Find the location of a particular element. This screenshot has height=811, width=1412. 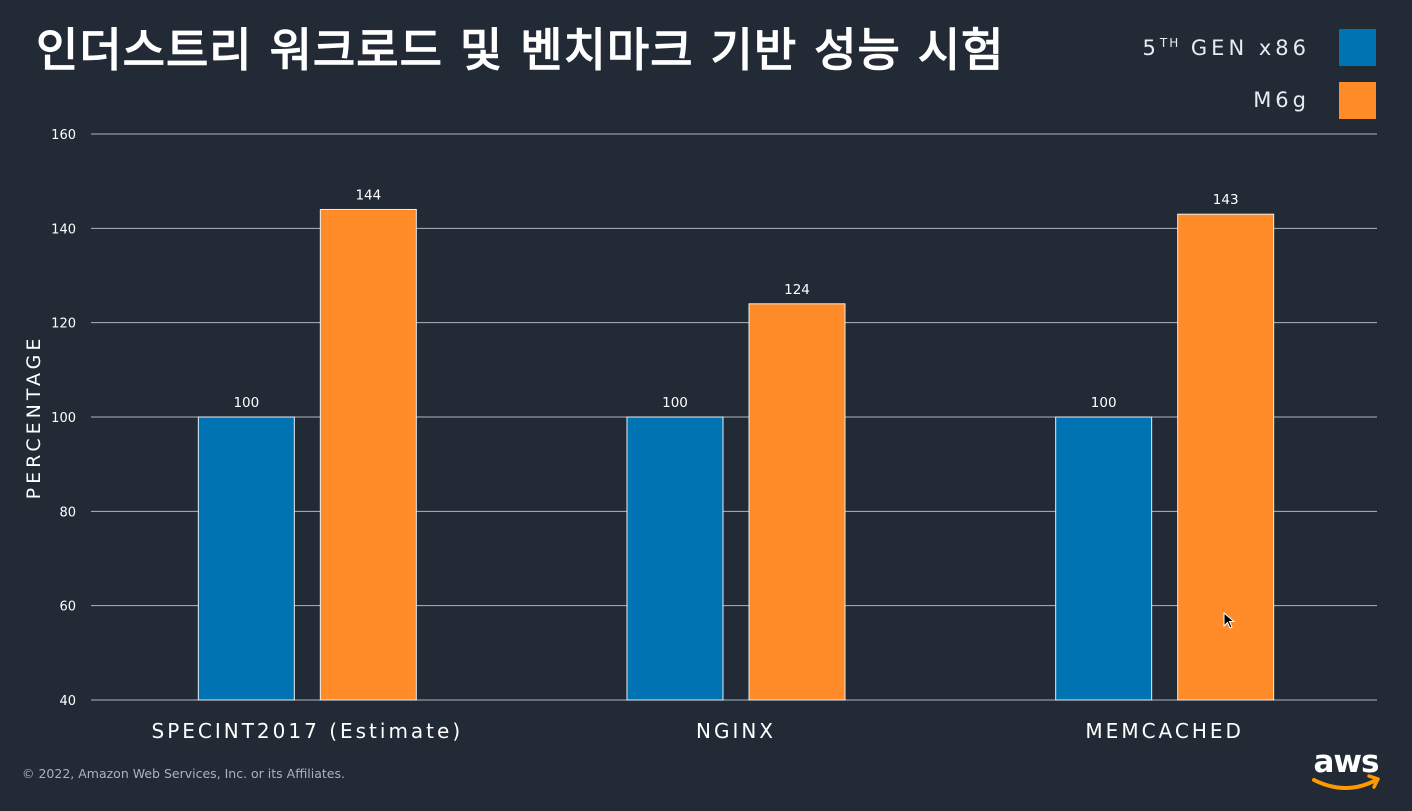

page-title: 인더스트리 워크로드 및 벤치마크 기반 성능 시험 is located at coordinates (520, 50).